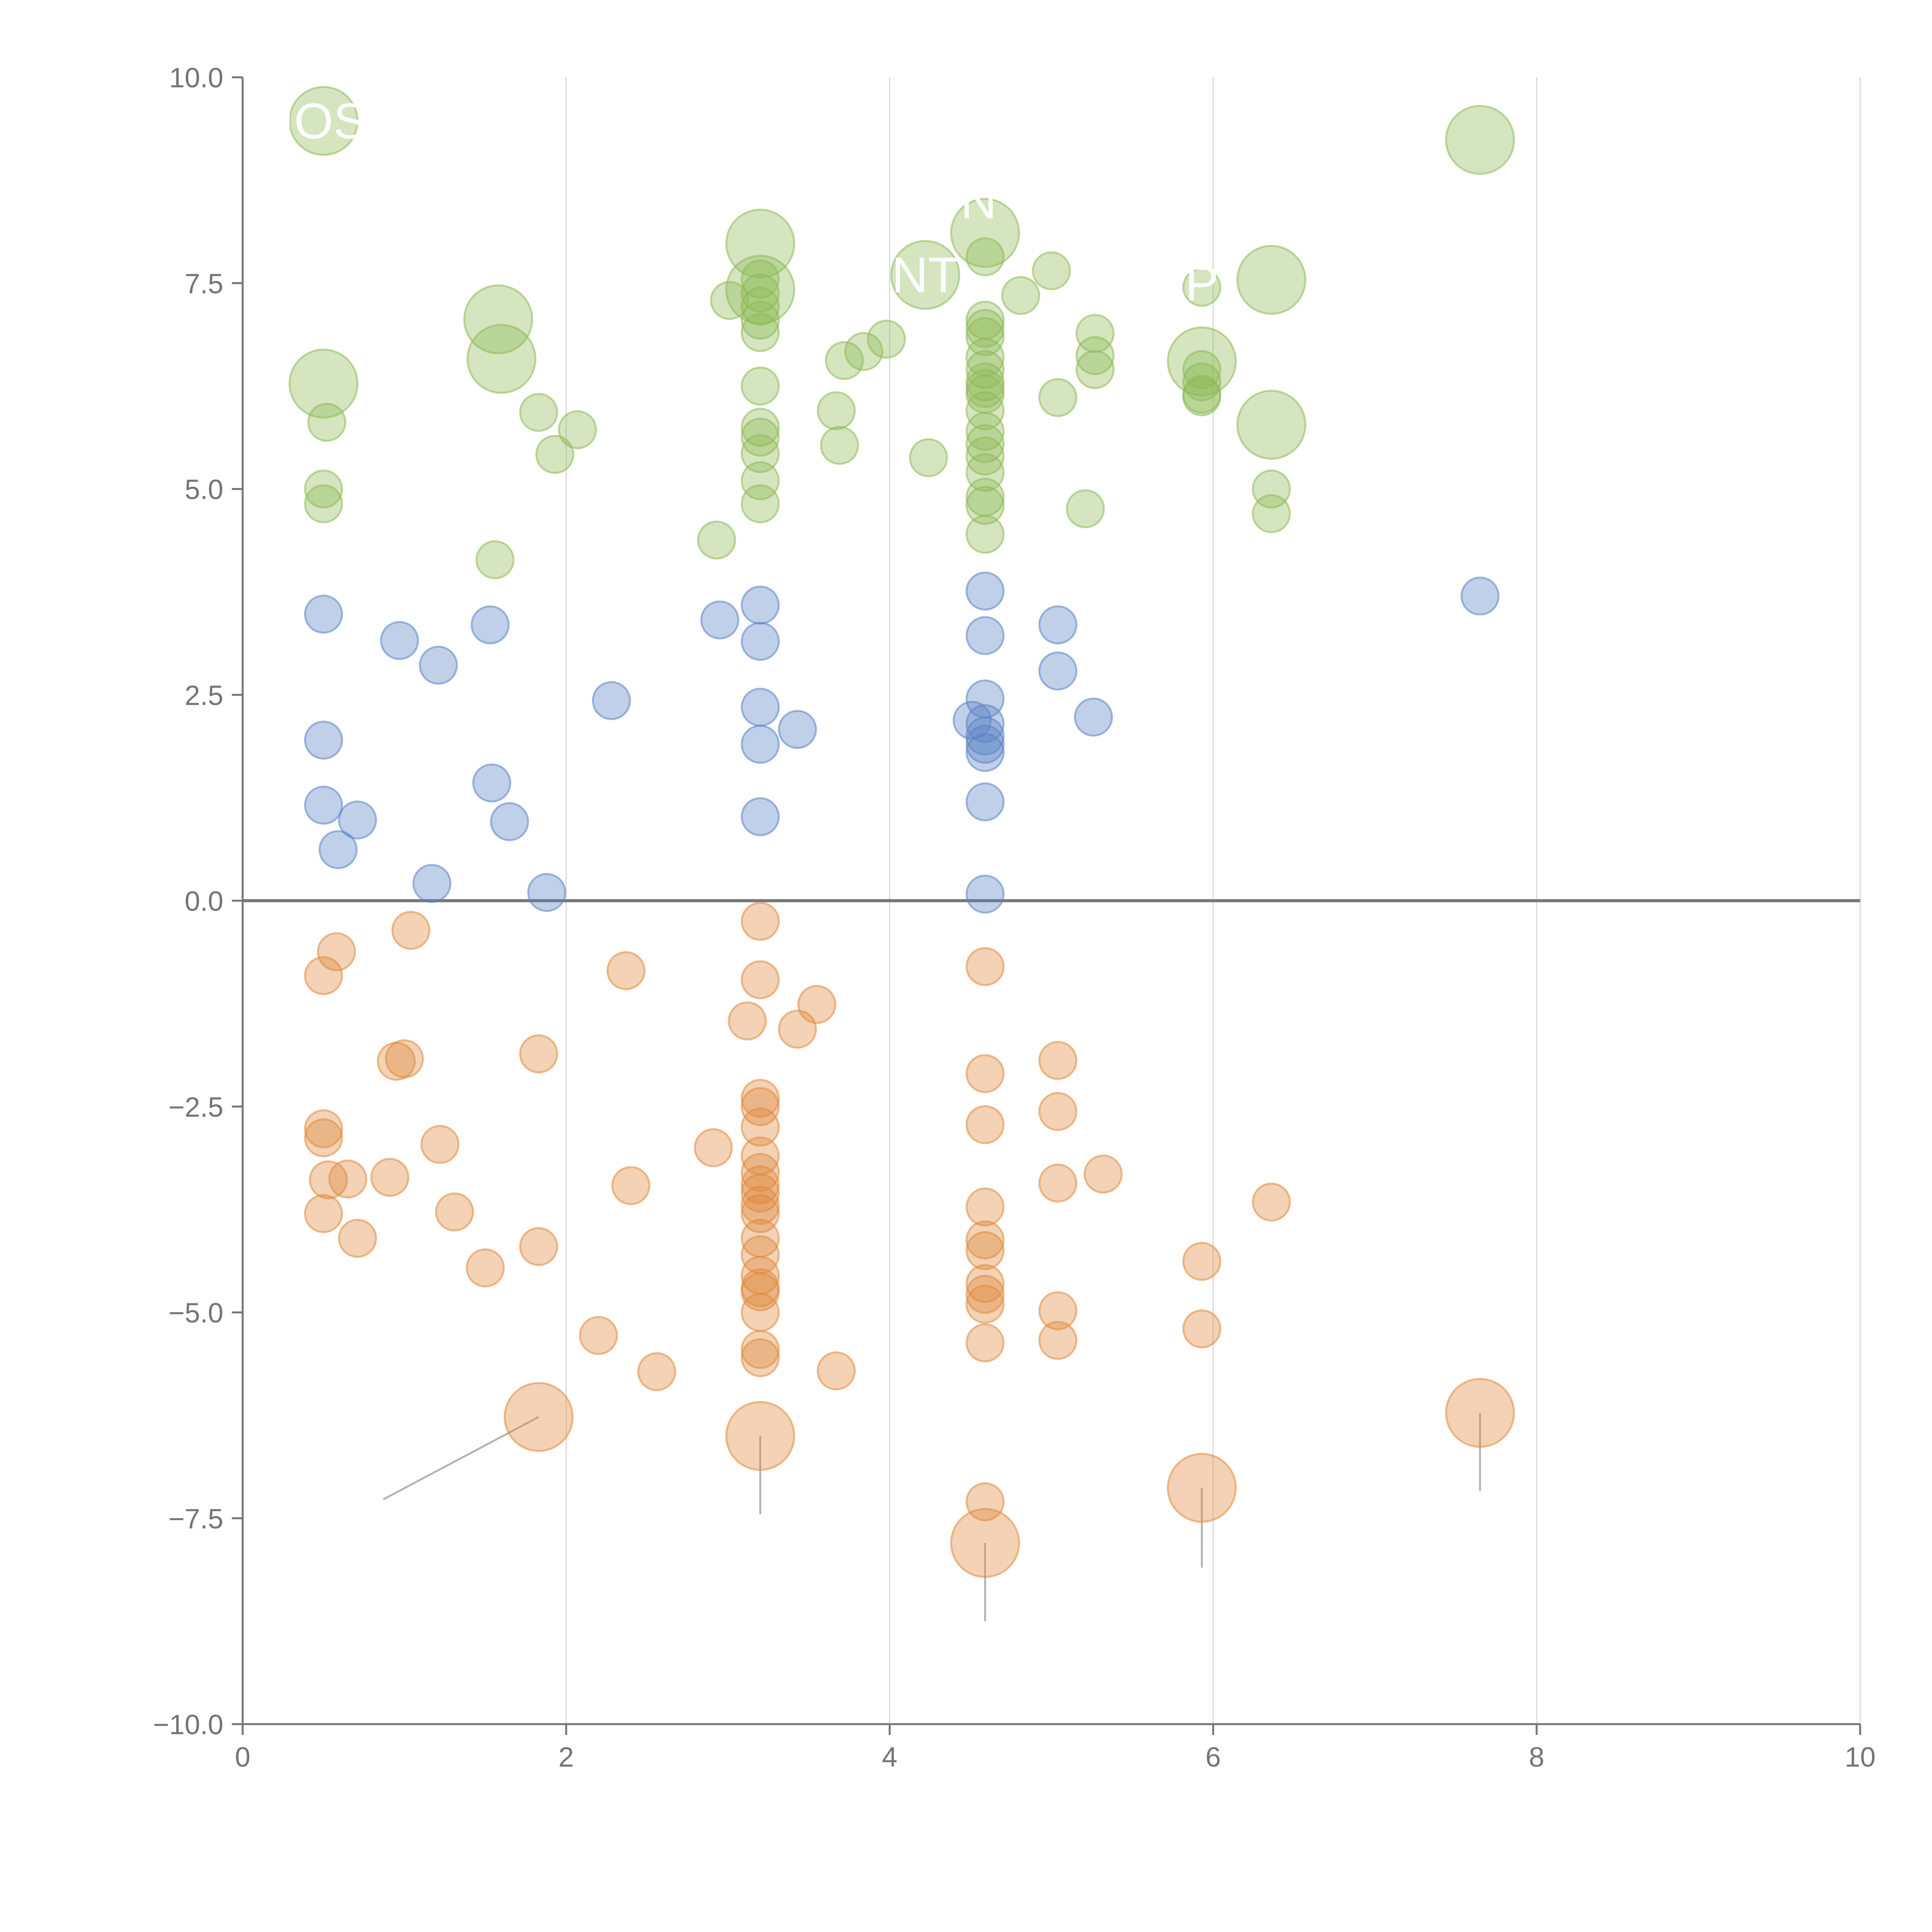  Describe the element at coordinates (243, 1757) in the screenshot. I see `x-tick-label-0: 0` at that location.